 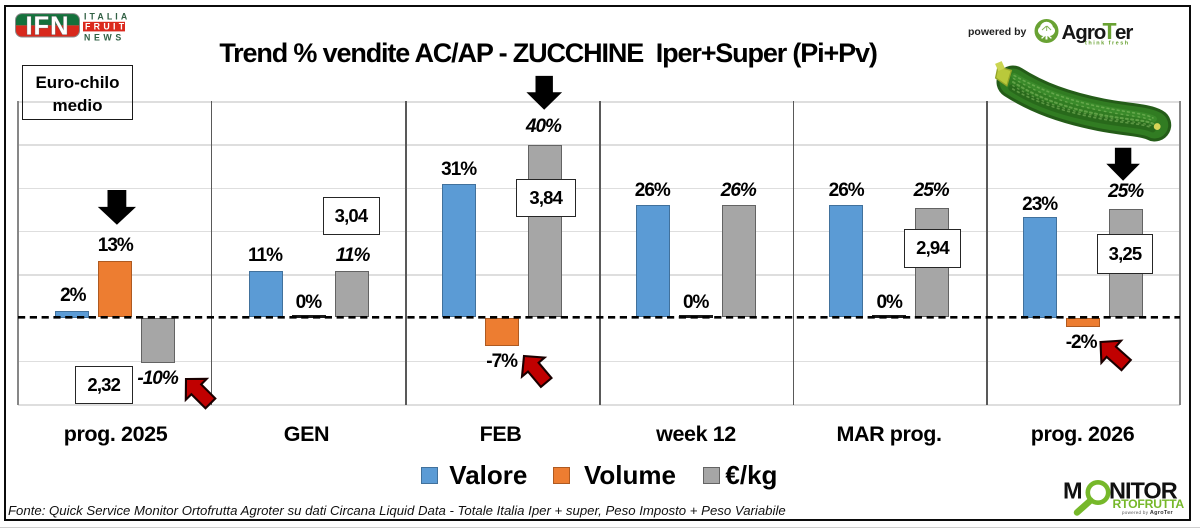 I want to click on svg-text: RTOFRUTTA, so click(x=1149, y=504).